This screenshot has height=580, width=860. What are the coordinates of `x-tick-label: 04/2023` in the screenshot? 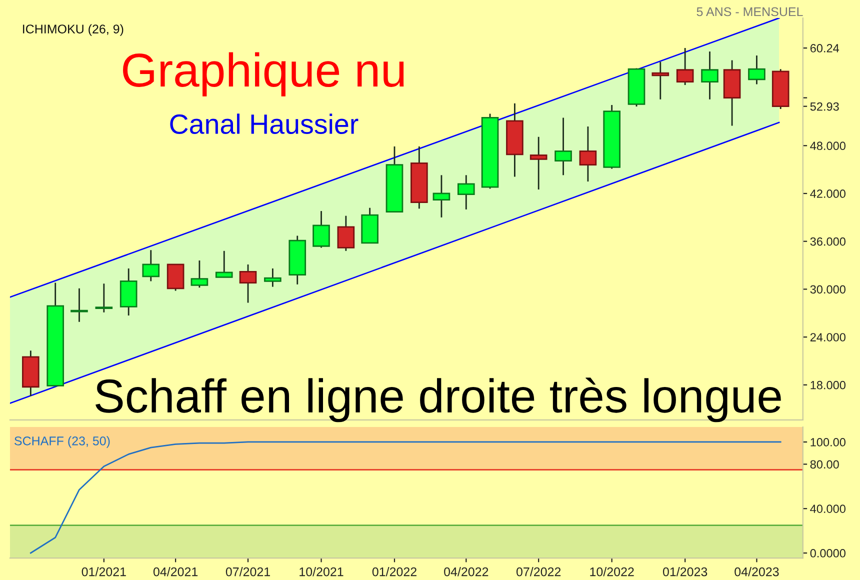 It's located at (756, 571).